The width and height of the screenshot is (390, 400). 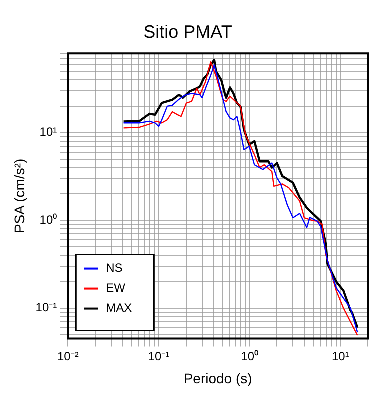 What do you see at coordinates (218, 378) in the screenshot?
I see `x-axis-title: Periodo (s)` at bounding box center [218, 378].